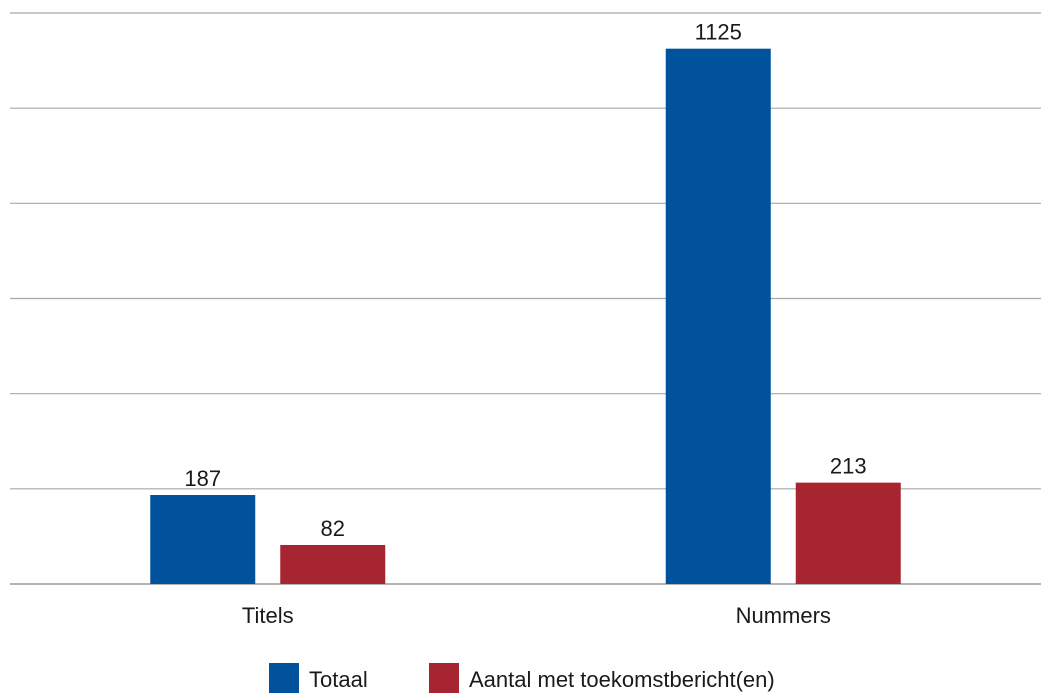 The width and height of the screenshot is (1041, 694). I want to click on legend-item: Totaal, so click(318, 678).